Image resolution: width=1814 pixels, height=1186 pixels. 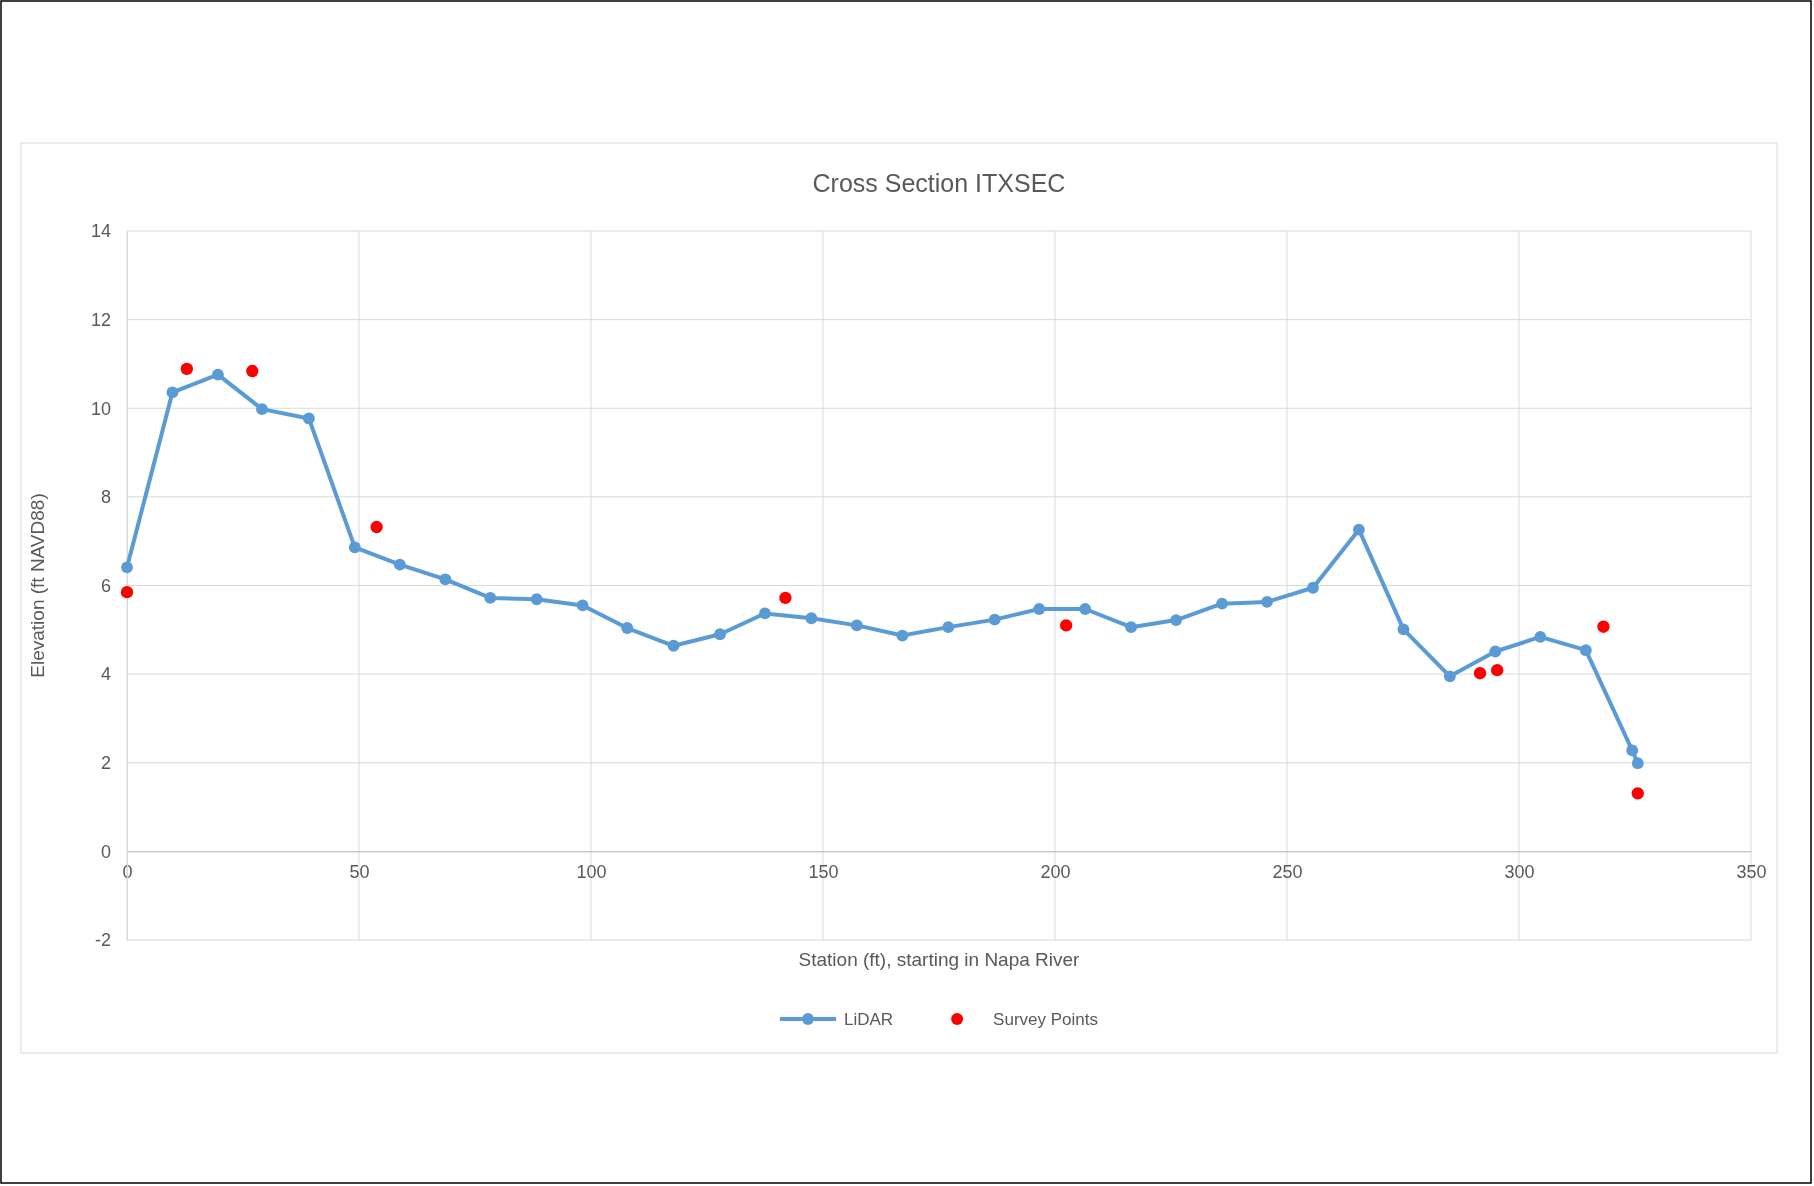 What do you see at coordinates (939, 959) in the screenshot?
I see `x-axis-title: Station (ft), starting in Napa River` at bounding box center [939, 959].